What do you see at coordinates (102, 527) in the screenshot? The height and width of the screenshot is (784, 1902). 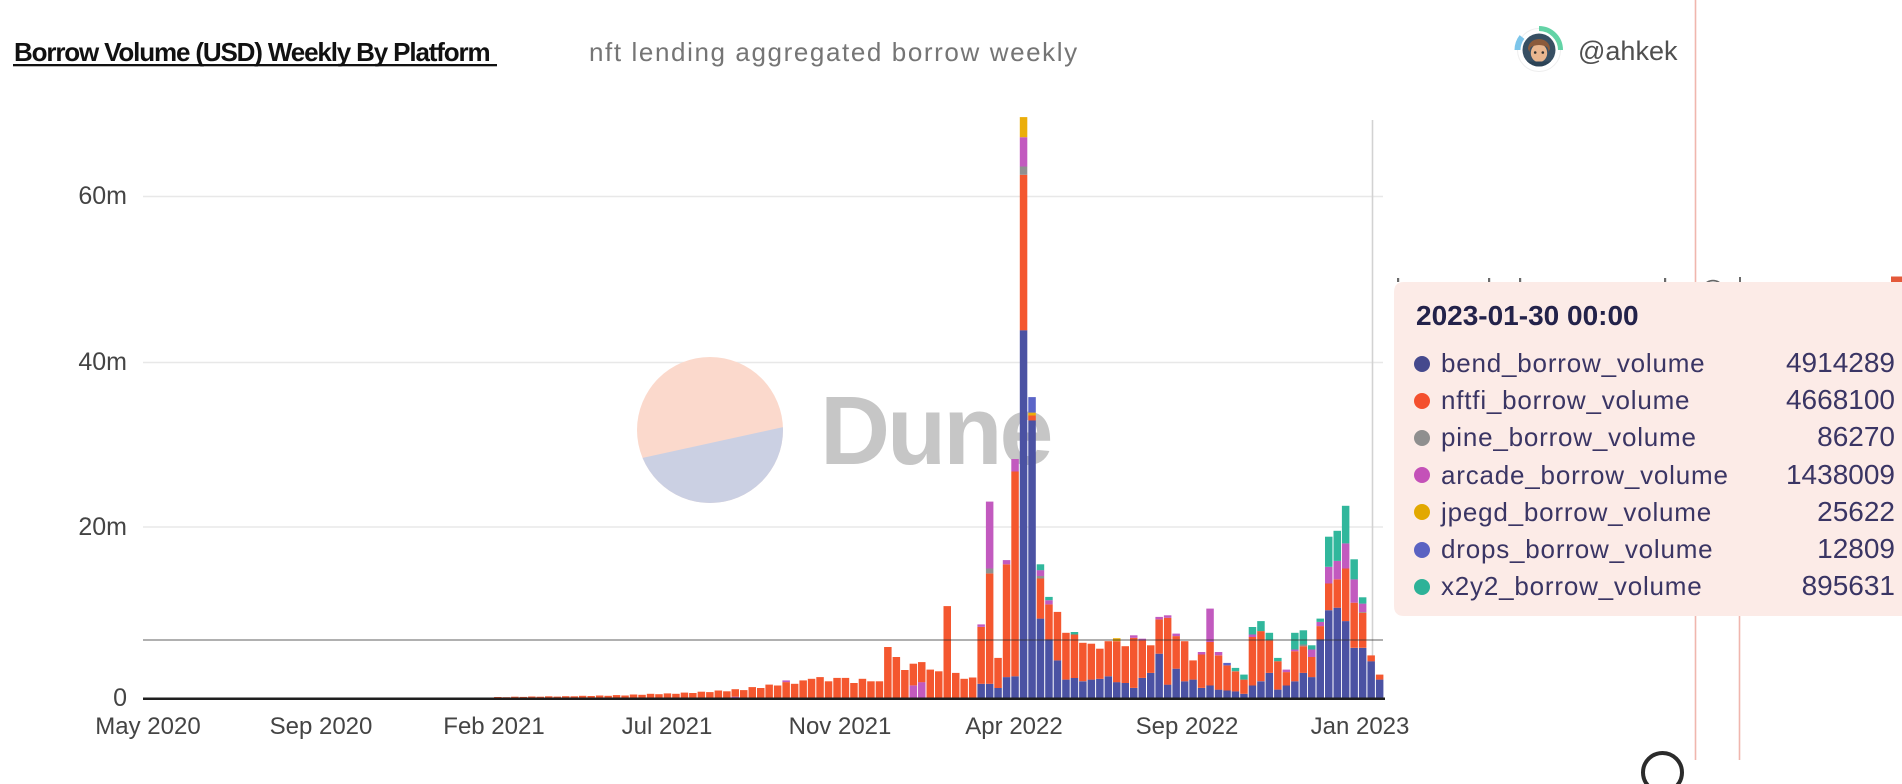 I see `svg-text: 20m` at bounding box center [102, 527].